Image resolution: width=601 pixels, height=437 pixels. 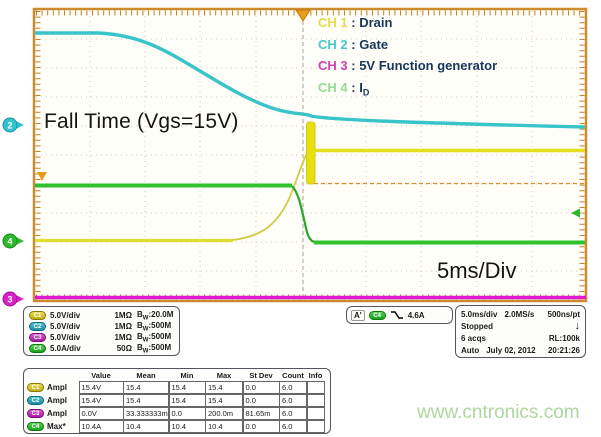 I want to click on time: 20:21:26, so click(x=563, y=350).